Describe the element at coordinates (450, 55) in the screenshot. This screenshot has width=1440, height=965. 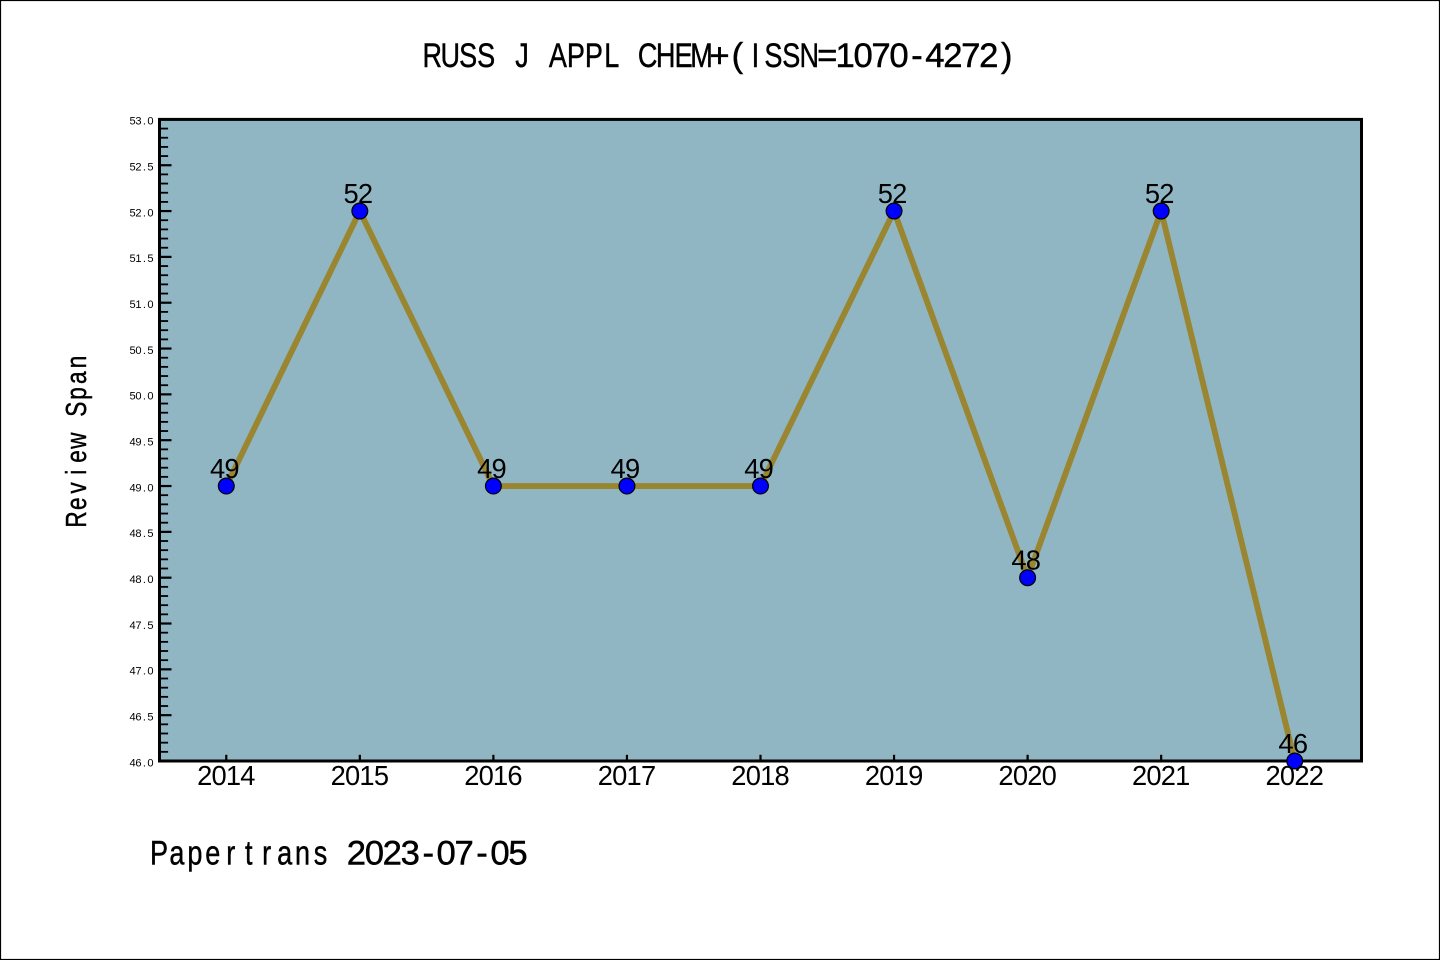
I see `svg-text: U` at that location.